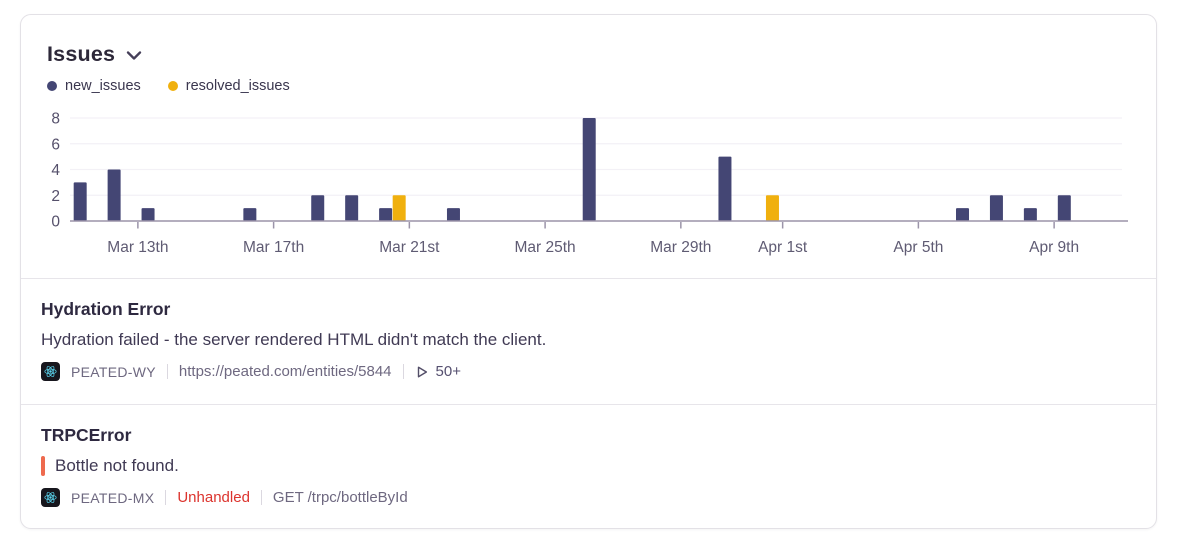  What do you see at coordinates (588, 54) in the screenshot?
I see `widget-header: Issues new_issues resolved_issues` at bounding box center [588, 54].